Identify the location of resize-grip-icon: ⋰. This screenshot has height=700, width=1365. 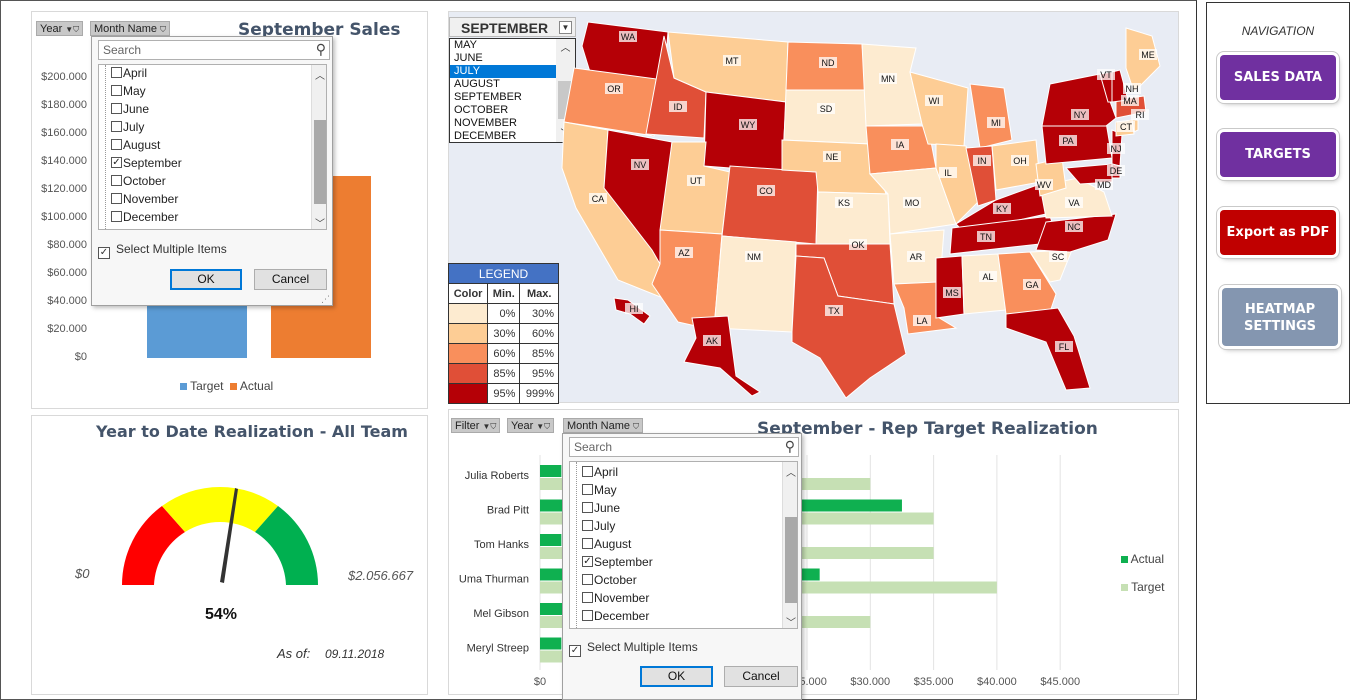
(325, 299).